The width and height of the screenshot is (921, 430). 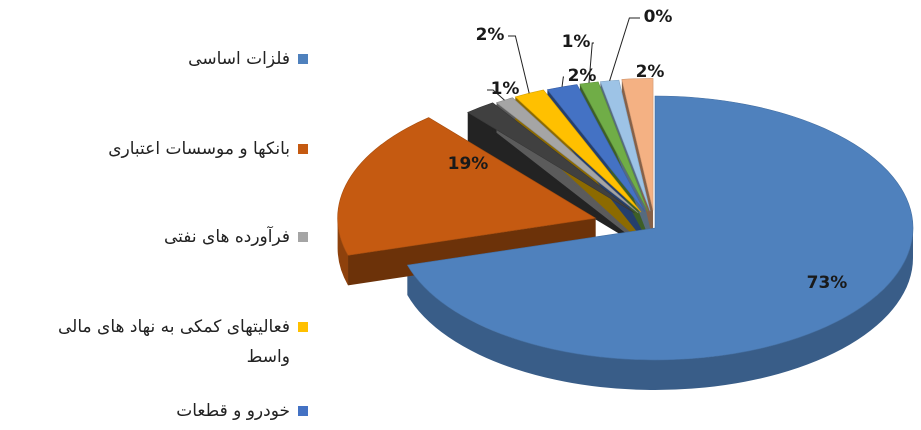 I want to click on legend-label: فعالیتهای کمکی به نهاد های مالی واسط, so click(x=173, y=342).